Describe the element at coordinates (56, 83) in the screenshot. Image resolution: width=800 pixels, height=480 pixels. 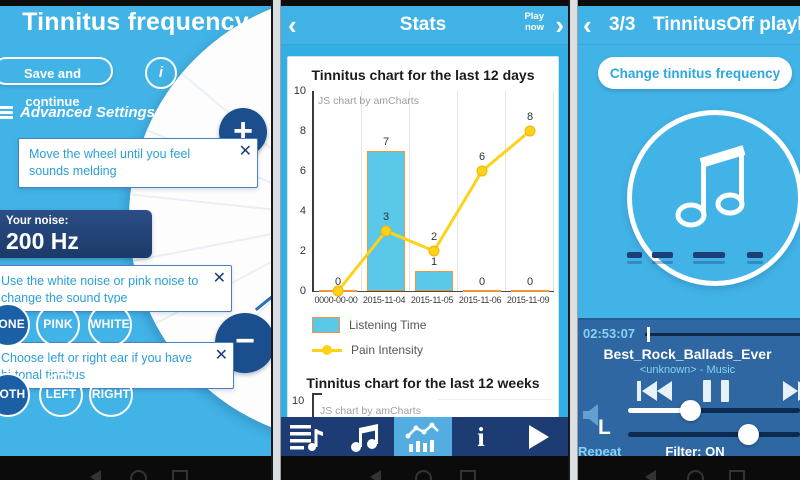
I see `save-button: Save and continue` at that location.